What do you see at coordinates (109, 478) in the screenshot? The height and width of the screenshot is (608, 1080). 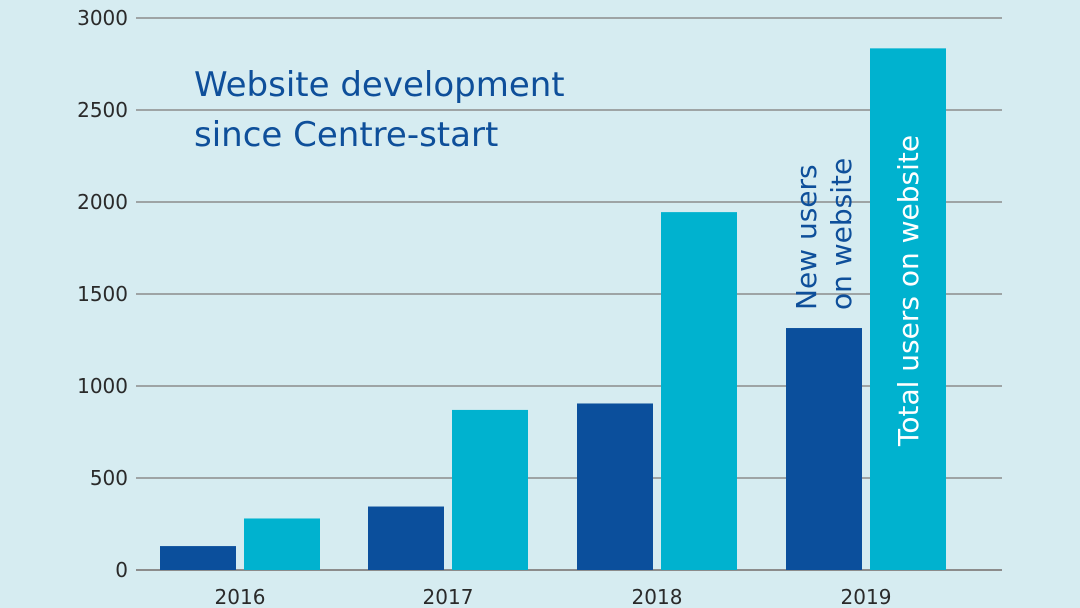 I see `y-tick-label-500: 500` at bounding box center [109, 478].